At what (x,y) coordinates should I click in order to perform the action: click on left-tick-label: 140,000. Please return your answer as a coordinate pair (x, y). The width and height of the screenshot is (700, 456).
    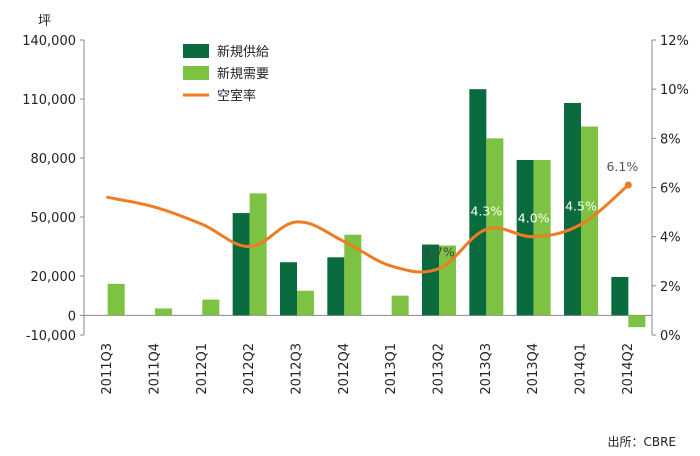
    Looking at the image, I should click on (49, 41).